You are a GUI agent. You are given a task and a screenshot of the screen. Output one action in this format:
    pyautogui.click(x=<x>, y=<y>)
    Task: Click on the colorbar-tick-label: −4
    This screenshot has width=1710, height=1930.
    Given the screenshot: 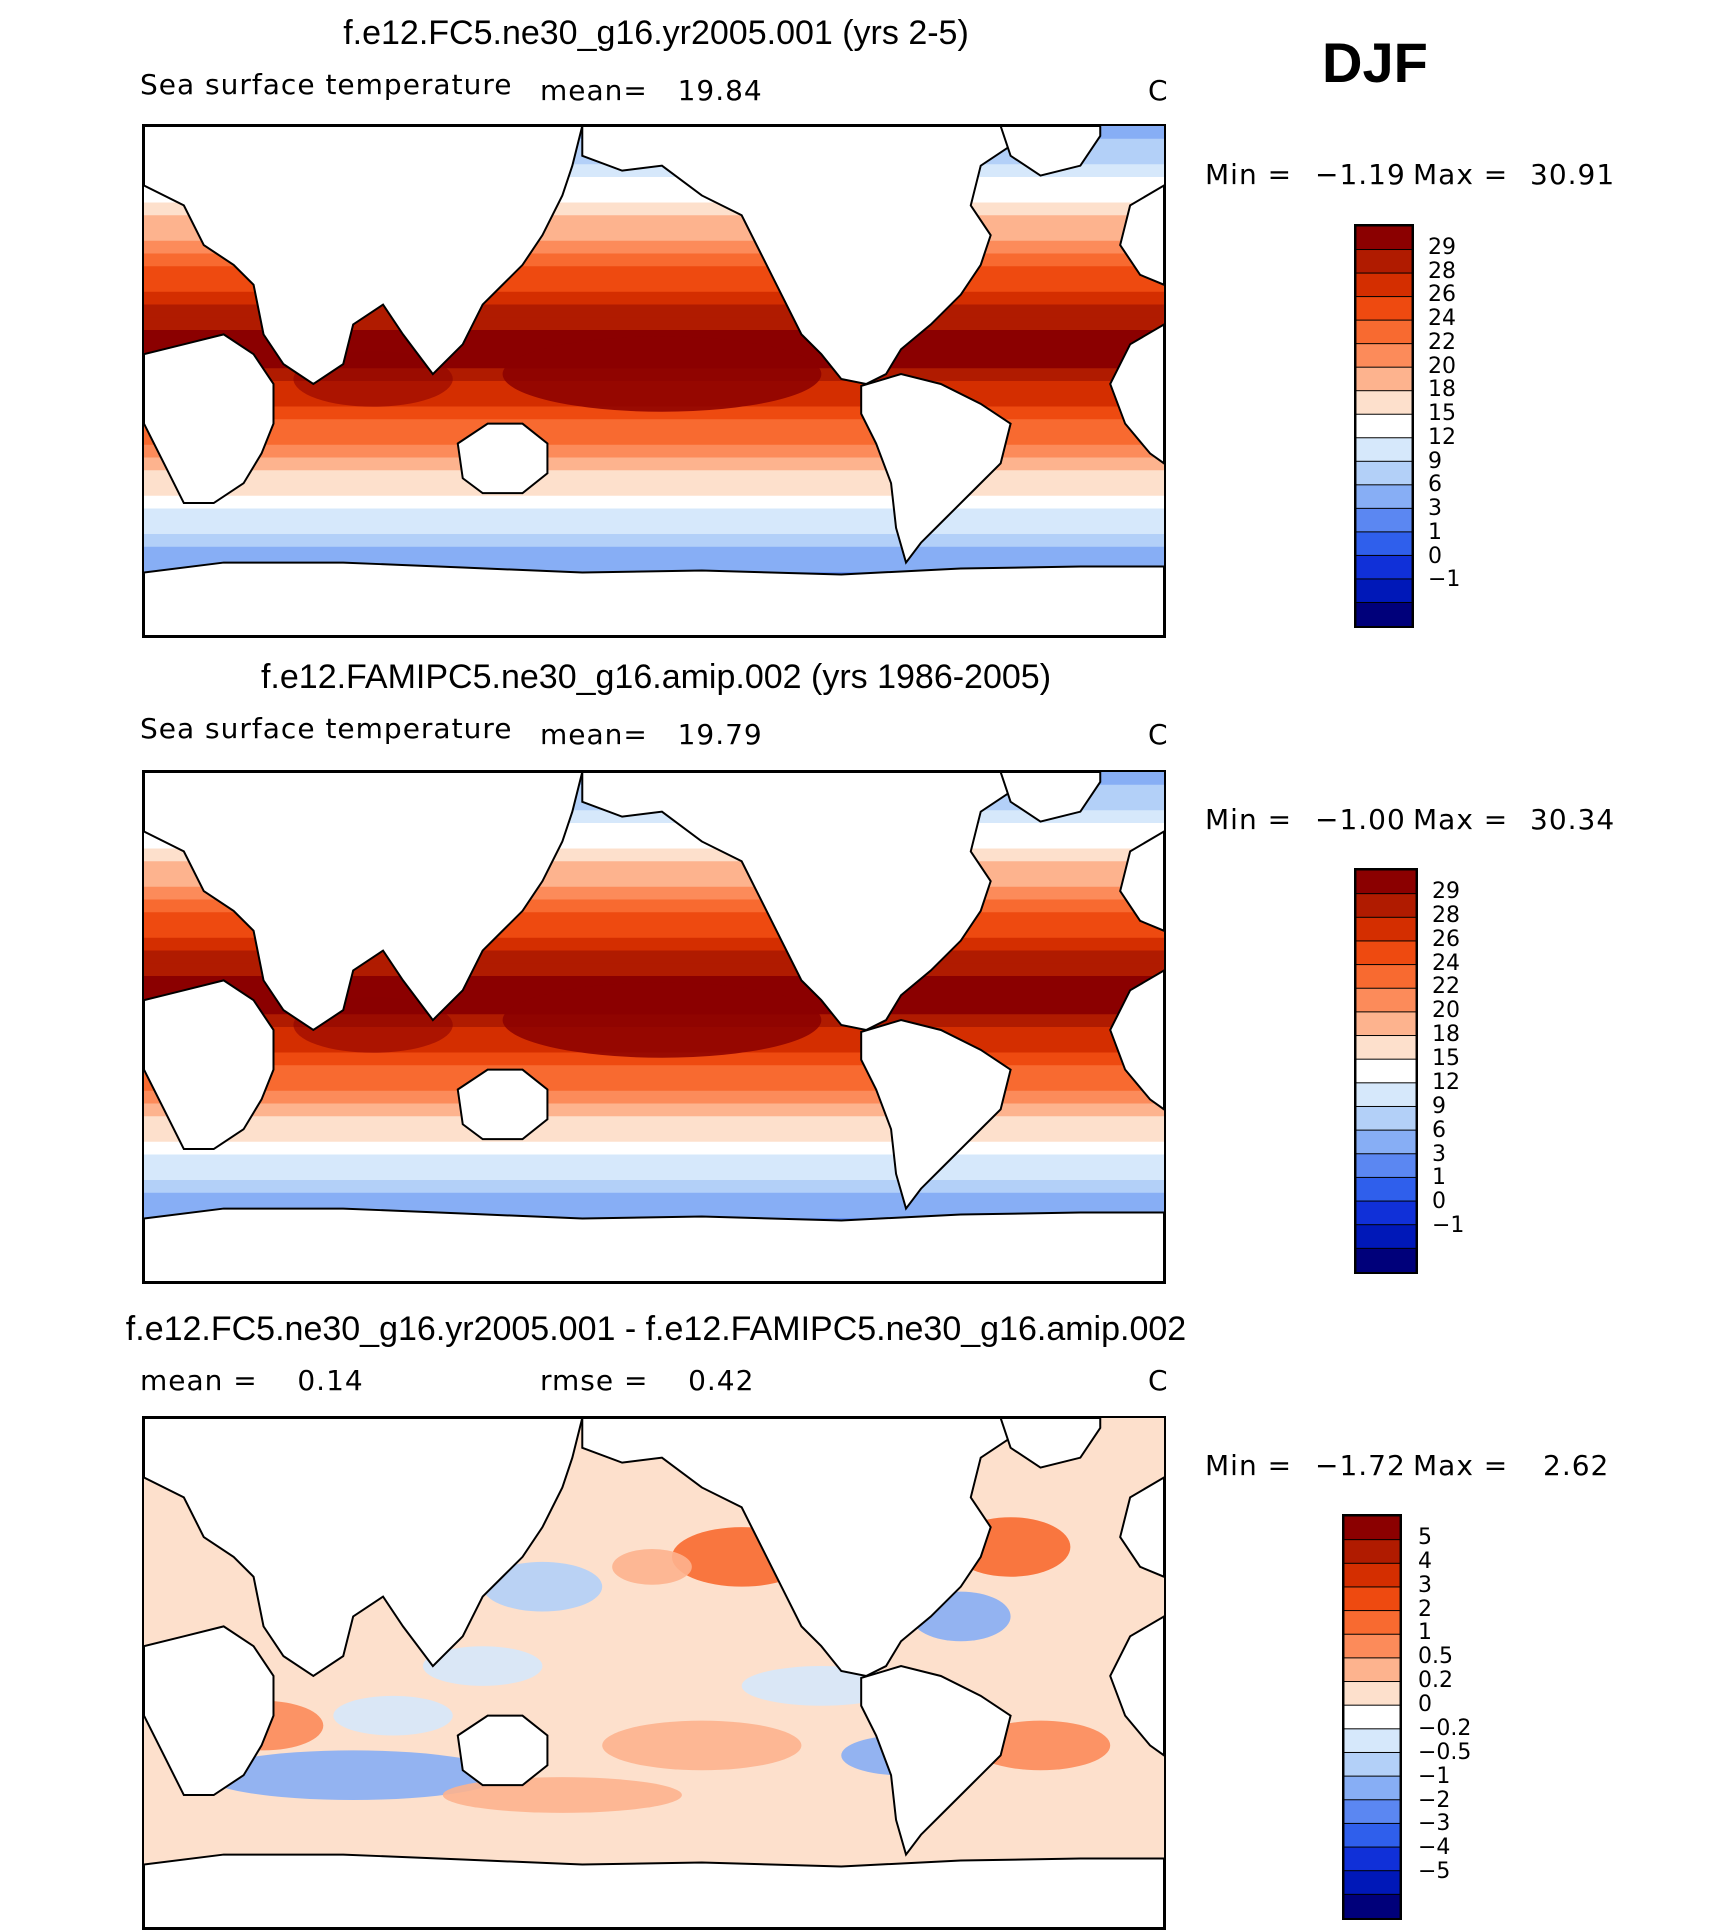 What is the action you would take?
    pyautogui.click(x=1434, y=1848)
    